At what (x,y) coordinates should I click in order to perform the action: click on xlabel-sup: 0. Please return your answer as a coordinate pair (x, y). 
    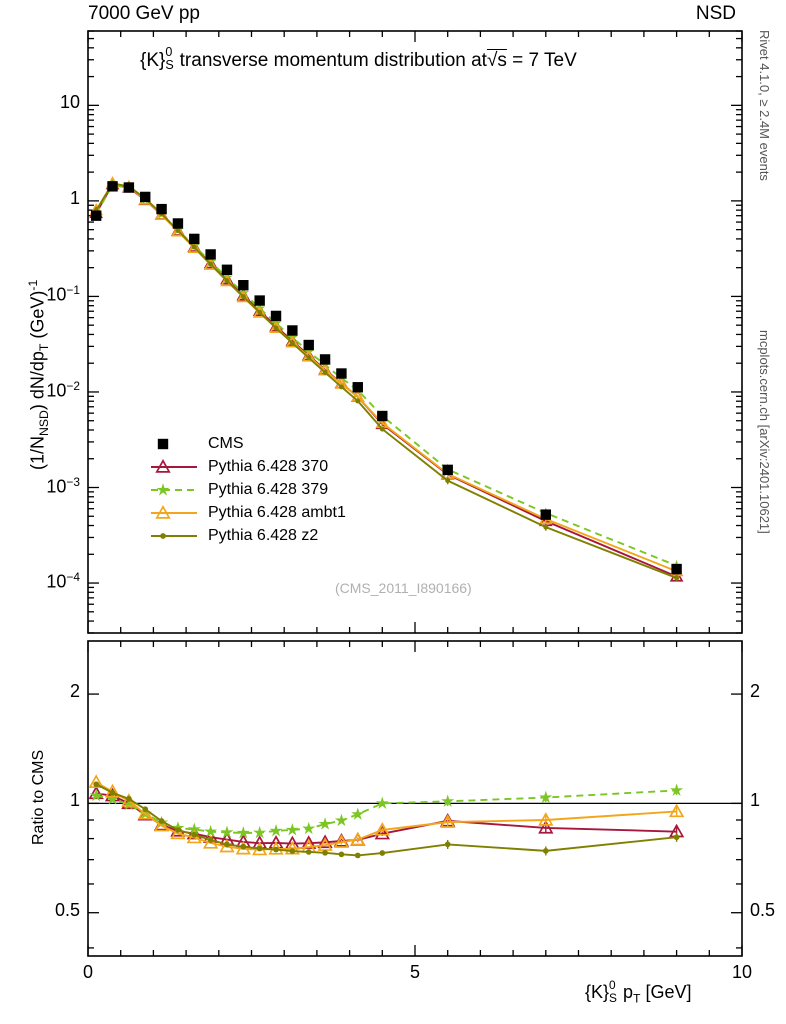
    Looking at the image, I should click on (612, 984).